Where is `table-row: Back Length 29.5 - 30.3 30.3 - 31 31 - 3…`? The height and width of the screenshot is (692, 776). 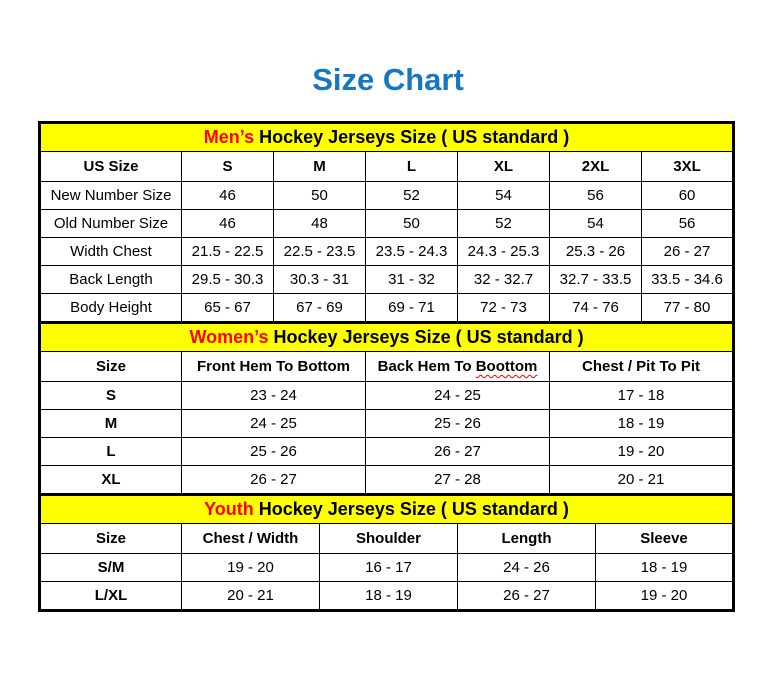
table-row: Back Length 29.5 - 30.3 30.3 - 31 31 - 3… is located at coordinates (387, 279).